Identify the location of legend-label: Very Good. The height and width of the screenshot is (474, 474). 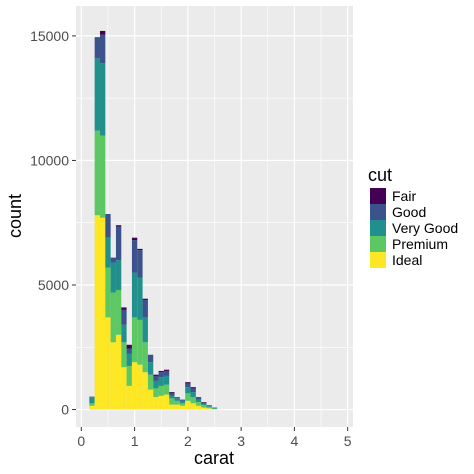
(425, 228).